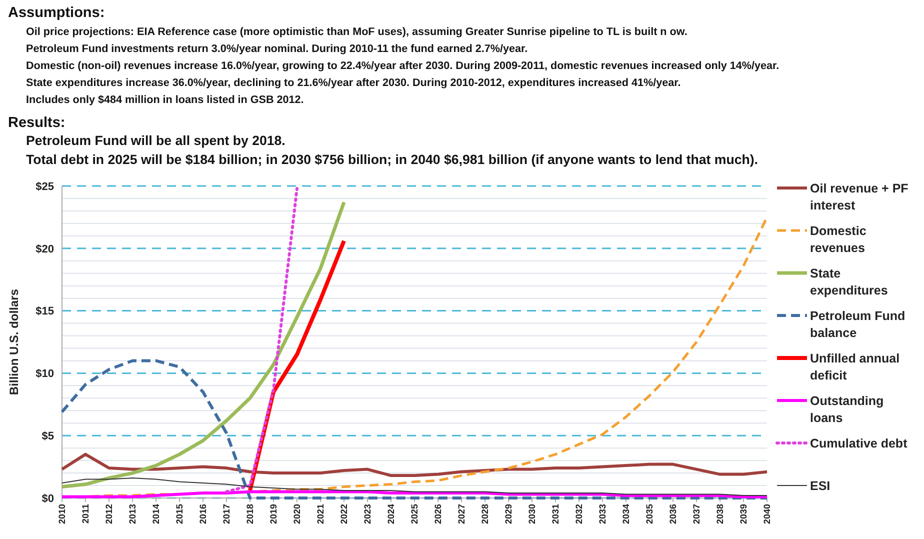  Describe the element at coordinates (555, 514) in the screenshot. I see `x-tick-label: 2031` at that location.